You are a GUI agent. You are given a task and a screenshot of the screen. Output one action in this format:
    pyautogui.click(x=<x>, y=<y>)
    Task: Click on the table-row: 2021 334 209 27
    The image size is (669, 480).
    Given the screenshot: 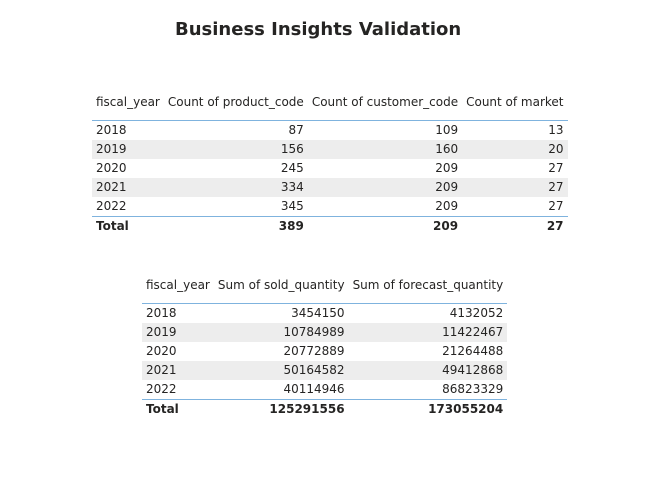 What is the action you would take?
    pyautogui.click(x=330, y=187)
    